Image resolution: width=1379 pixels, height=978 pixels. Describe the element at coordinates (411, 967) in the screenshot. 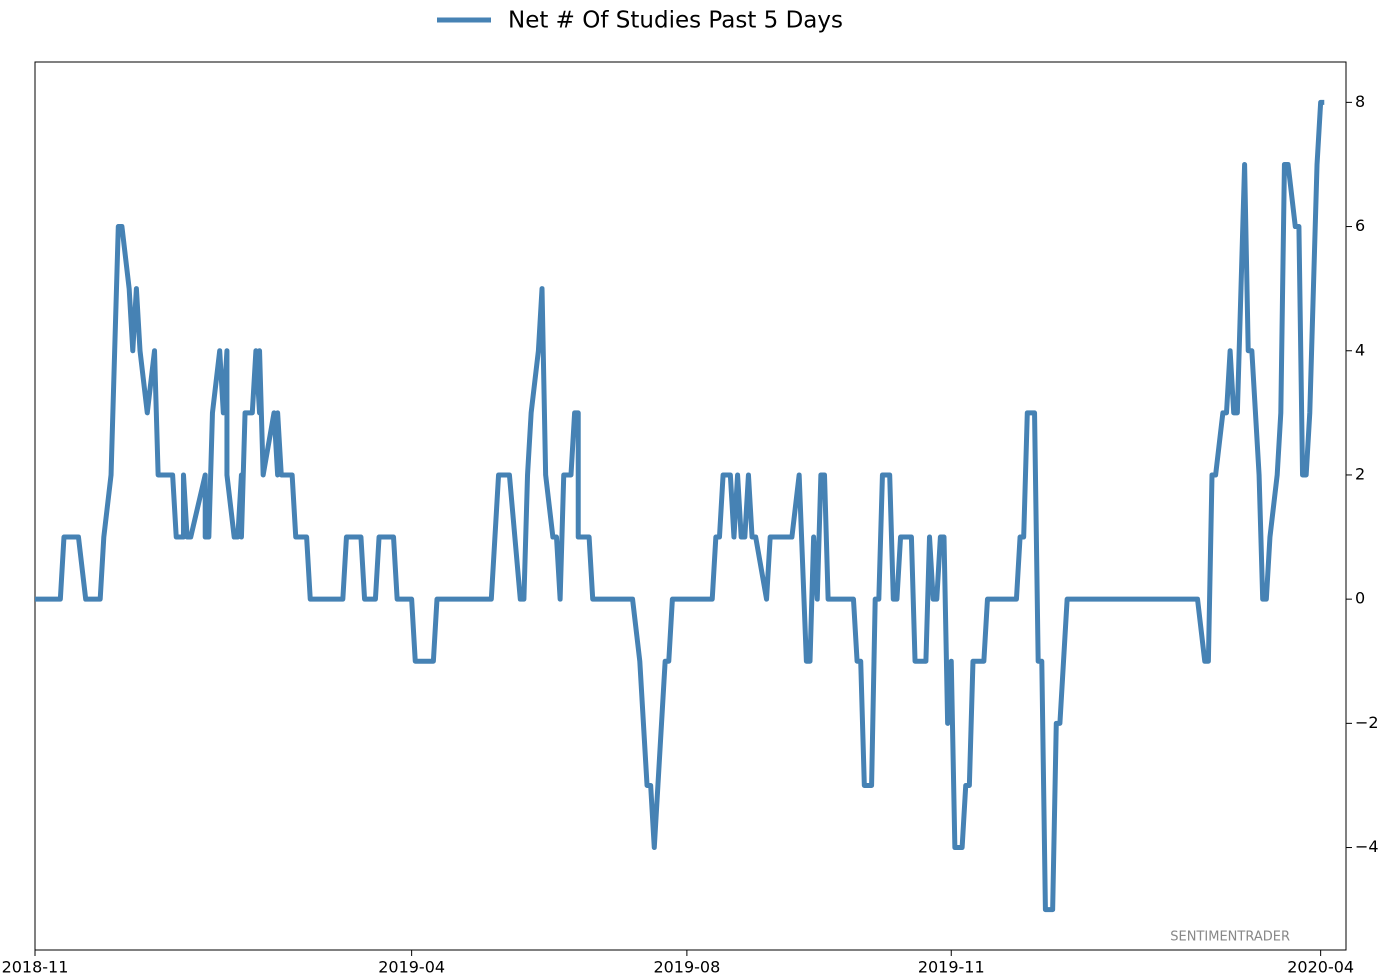

I see `x-tick-label: 2019-04` at that location.